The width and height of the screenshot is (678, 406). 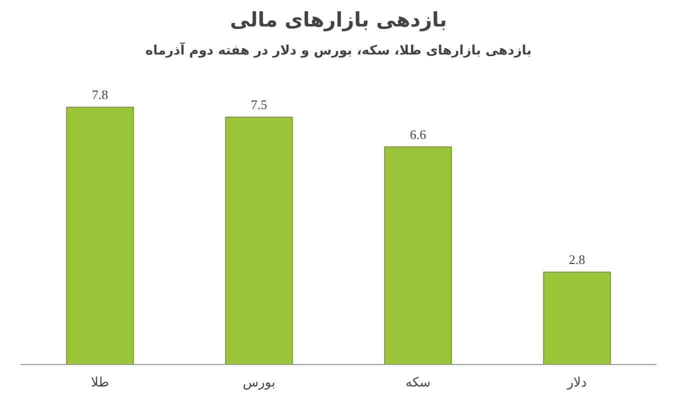 What do you see at coordinates (339, 20) in the screenshot?
I see `chart-title: بازدهی بازارهای مالی` at bounding box center [339, 20].